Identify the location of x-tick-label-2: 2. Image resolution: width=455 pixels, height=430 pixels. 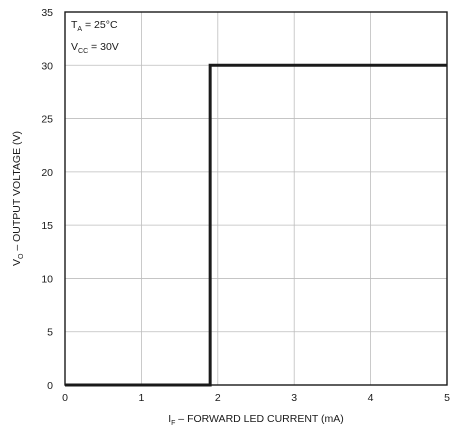
(218, 398).